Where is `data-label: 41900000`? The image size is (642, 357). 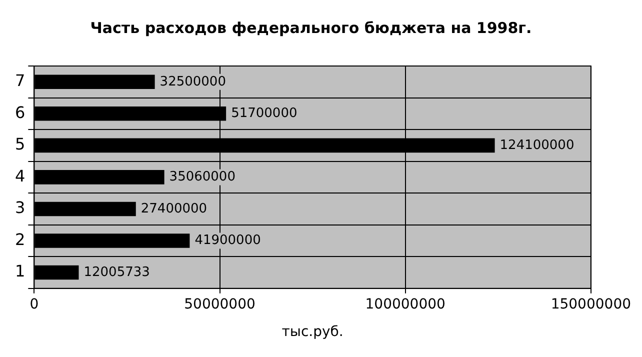
data-label: 41900000 is located at coordinates (227, 240).